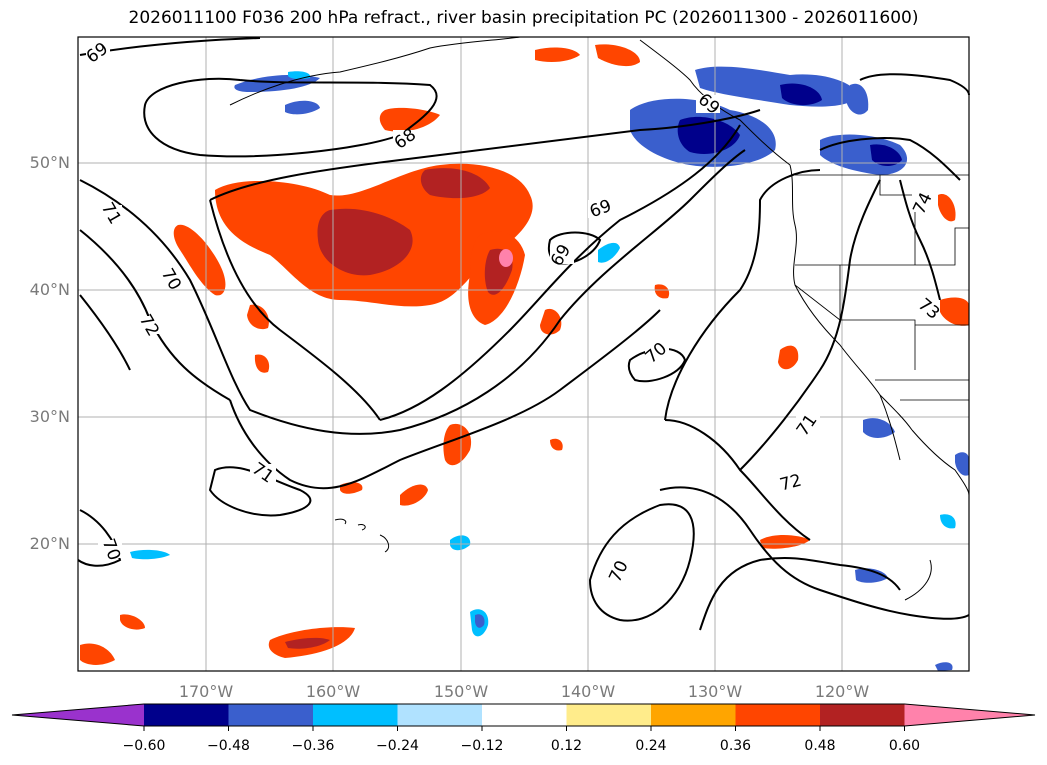 The width and height of the screenshot is (1047, 765). Describe the element at coordinates (482, 746) in the screenshot. I see `colorbar-tick-label: −0.12` at that location.